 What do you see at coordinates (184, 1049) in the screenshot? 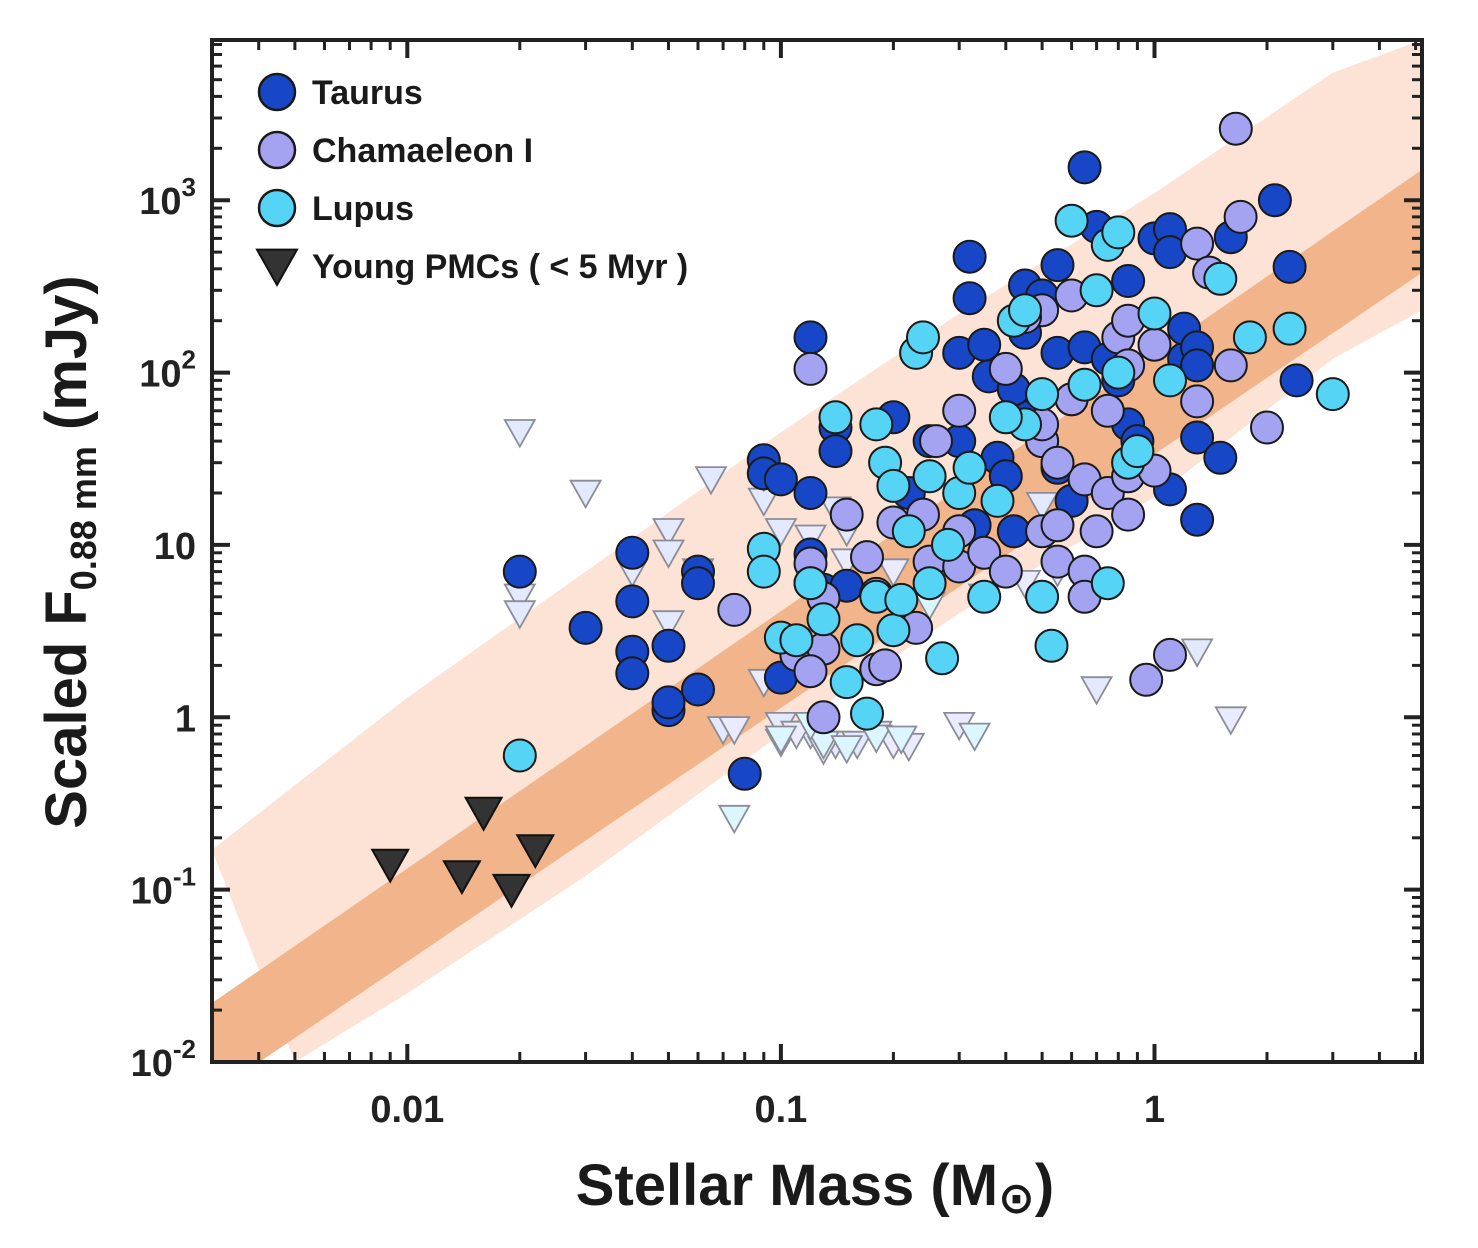
I see `y-tick-exponent: -2` at bounding box center [184, 1049].